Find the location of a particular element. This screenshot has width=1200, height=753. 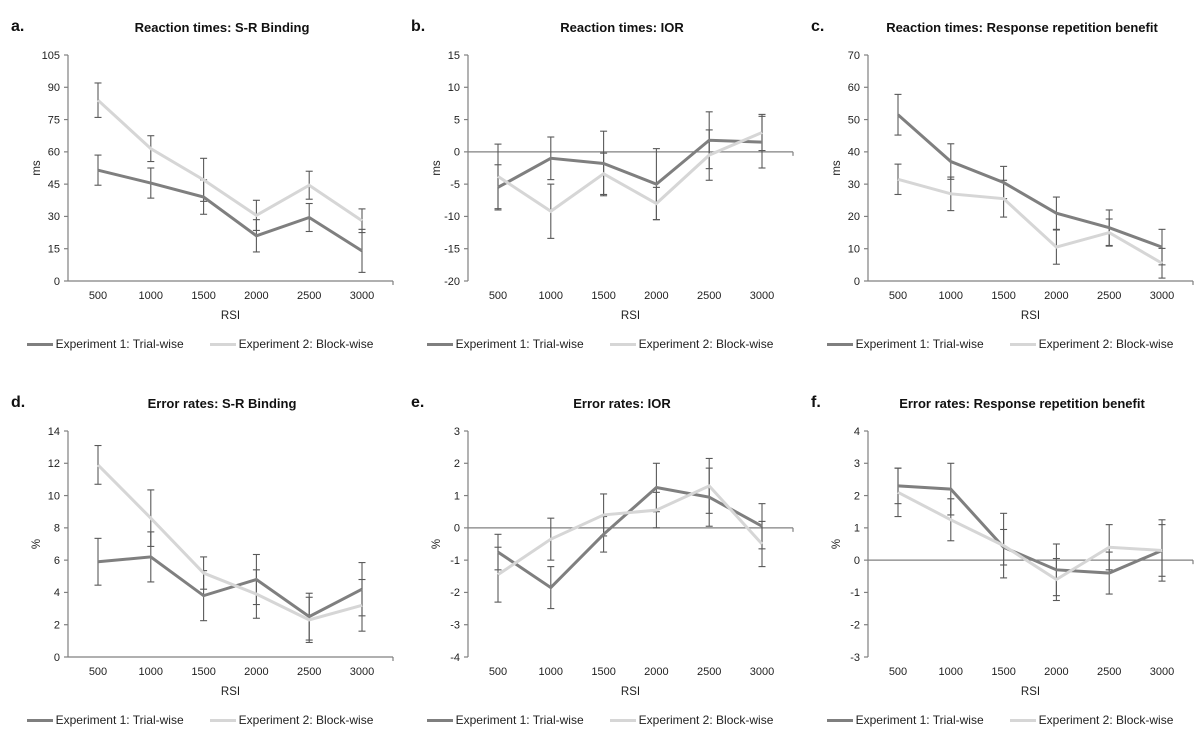

svg-text: -10 is located at coordinates (452, 217).